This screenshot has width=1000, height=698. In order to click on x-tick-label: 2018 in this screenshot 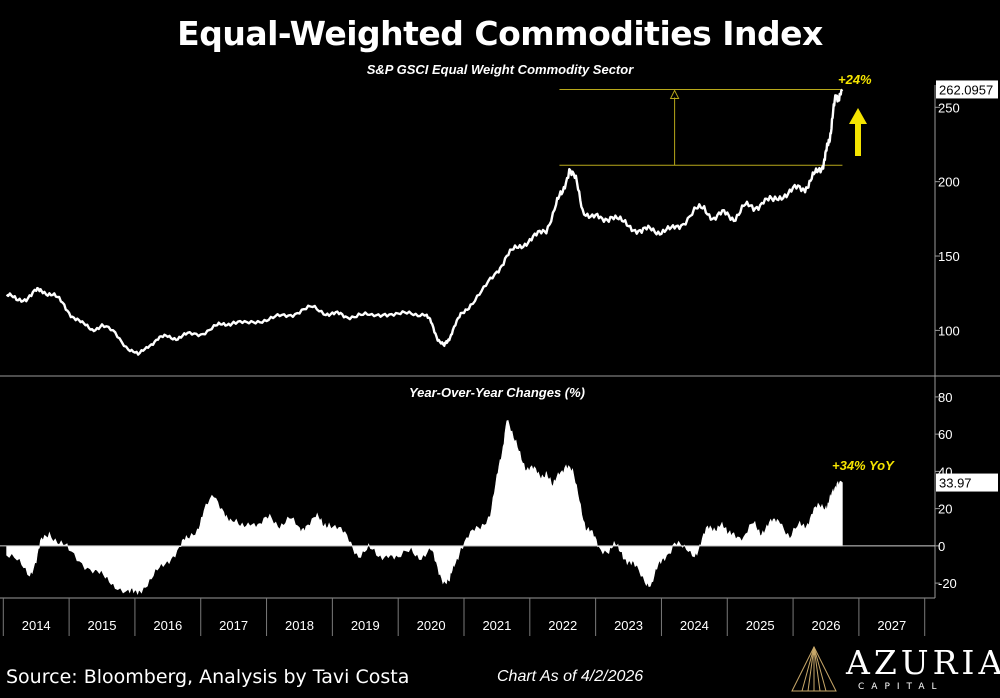, I will do `click(299, 625)`.